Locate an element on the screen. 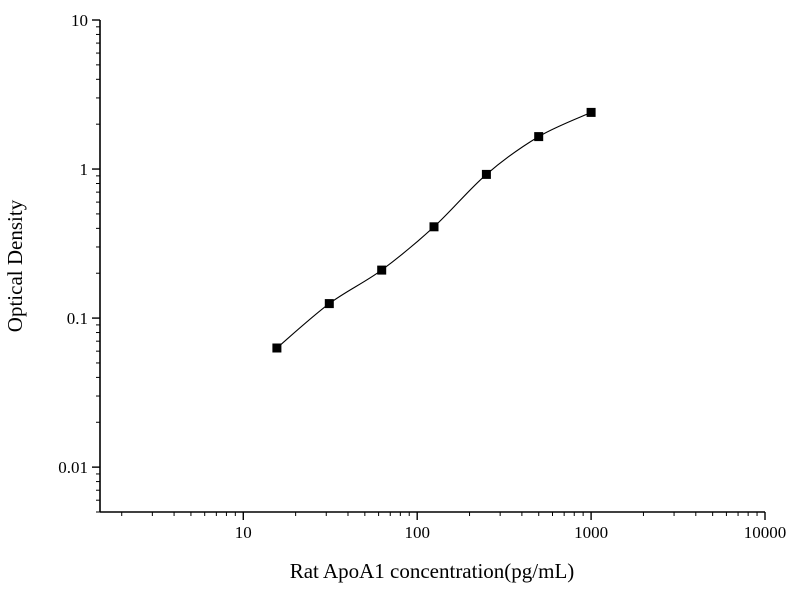 This screenshot has width=800, height=600. x-tick-label: 10000 is located at coordinates (765, 532).